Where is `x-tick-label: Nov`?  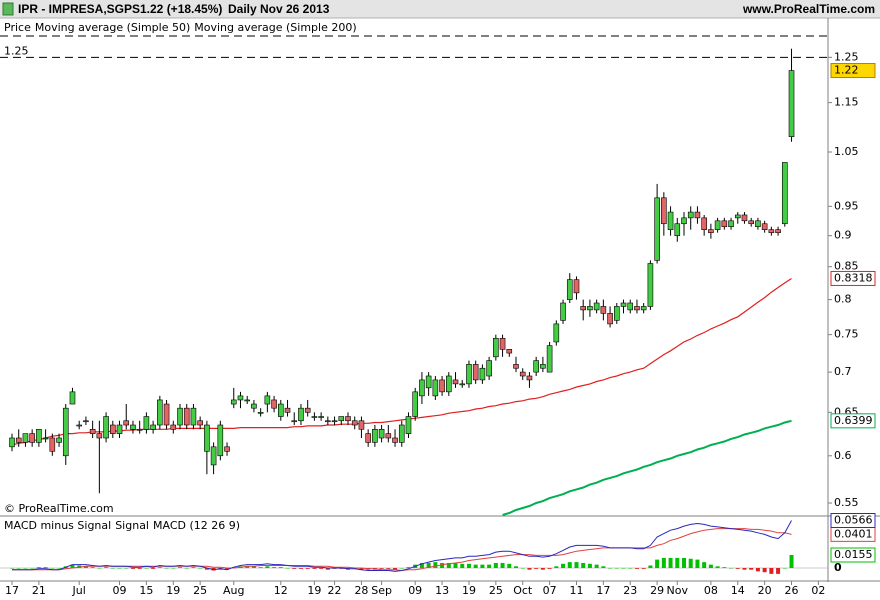 x-tick-label: Nov is located at coordinates (678, 590).